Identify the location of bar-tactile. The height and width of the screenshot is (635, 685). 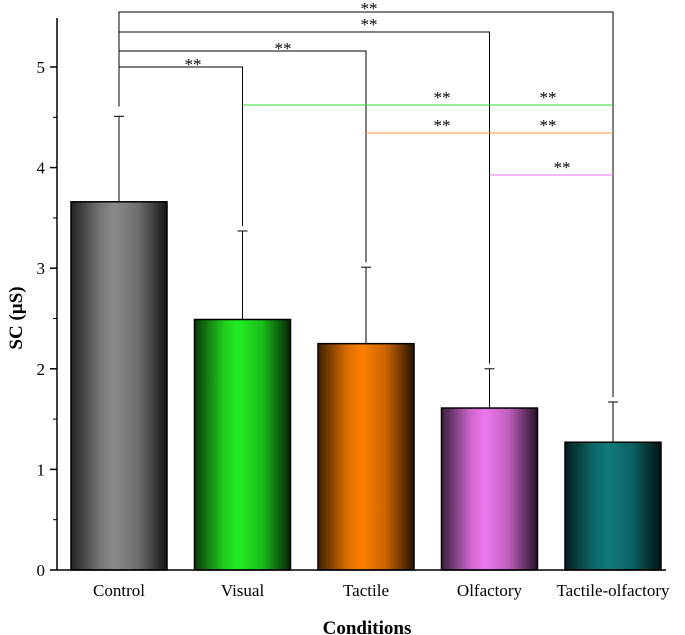
(366, 456).